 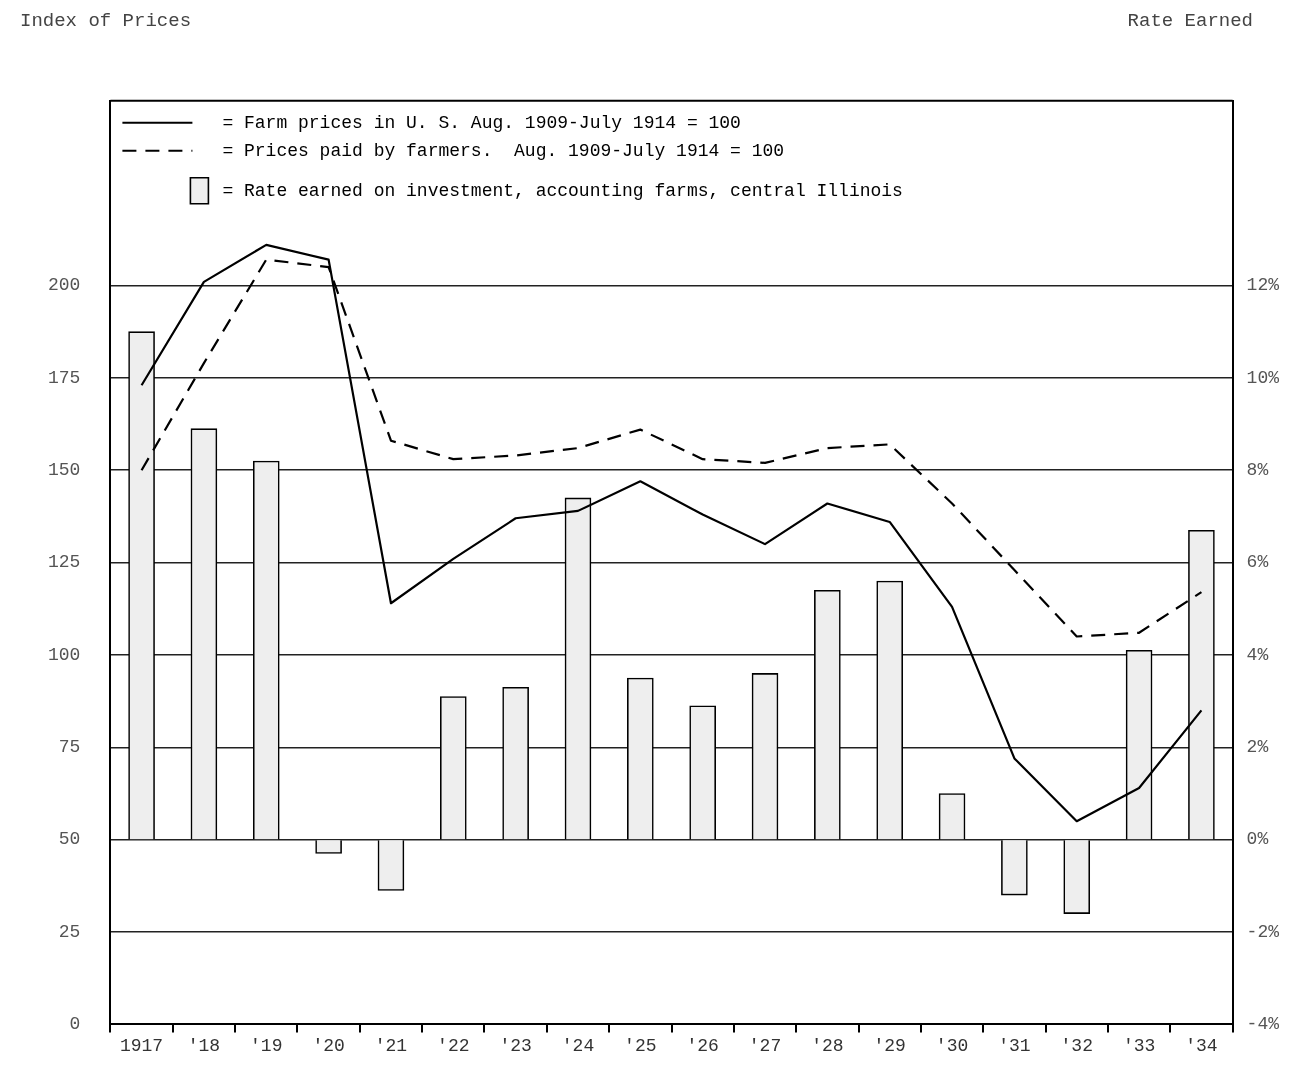 What do you see at coordinates (106, 22) in the screenshot?
I see `y-axis-title: Index of Prices` at bounding box center [106, 22].